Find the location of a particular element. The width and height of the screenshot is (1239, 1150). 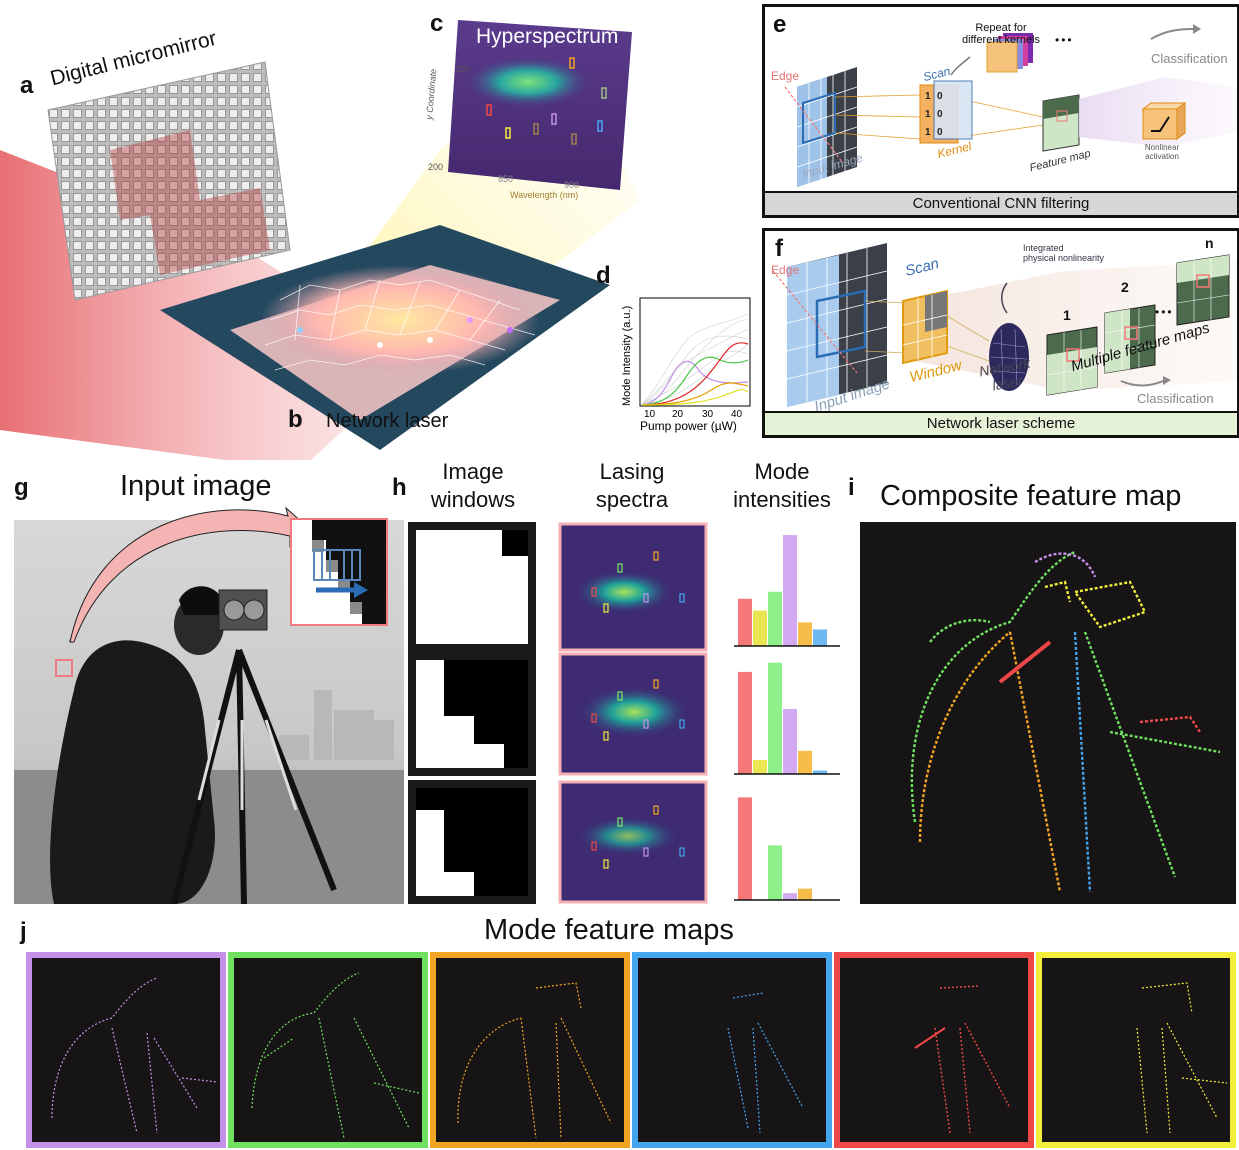

image-windows-line2: windows is located at coordinates (473, 499).